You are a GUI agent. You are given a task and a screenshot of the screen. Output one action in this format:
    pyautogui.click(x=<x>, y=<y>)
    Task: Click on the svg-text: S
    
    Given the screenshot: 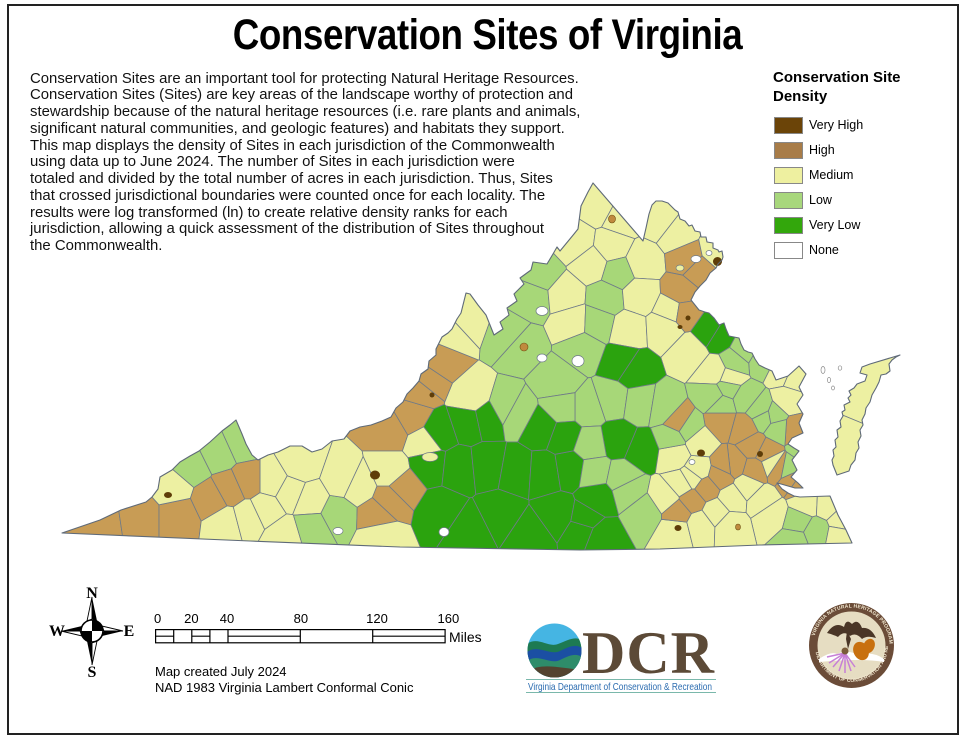 What is the action you would take?
    pyautogui.click(x=92, y=672)
    